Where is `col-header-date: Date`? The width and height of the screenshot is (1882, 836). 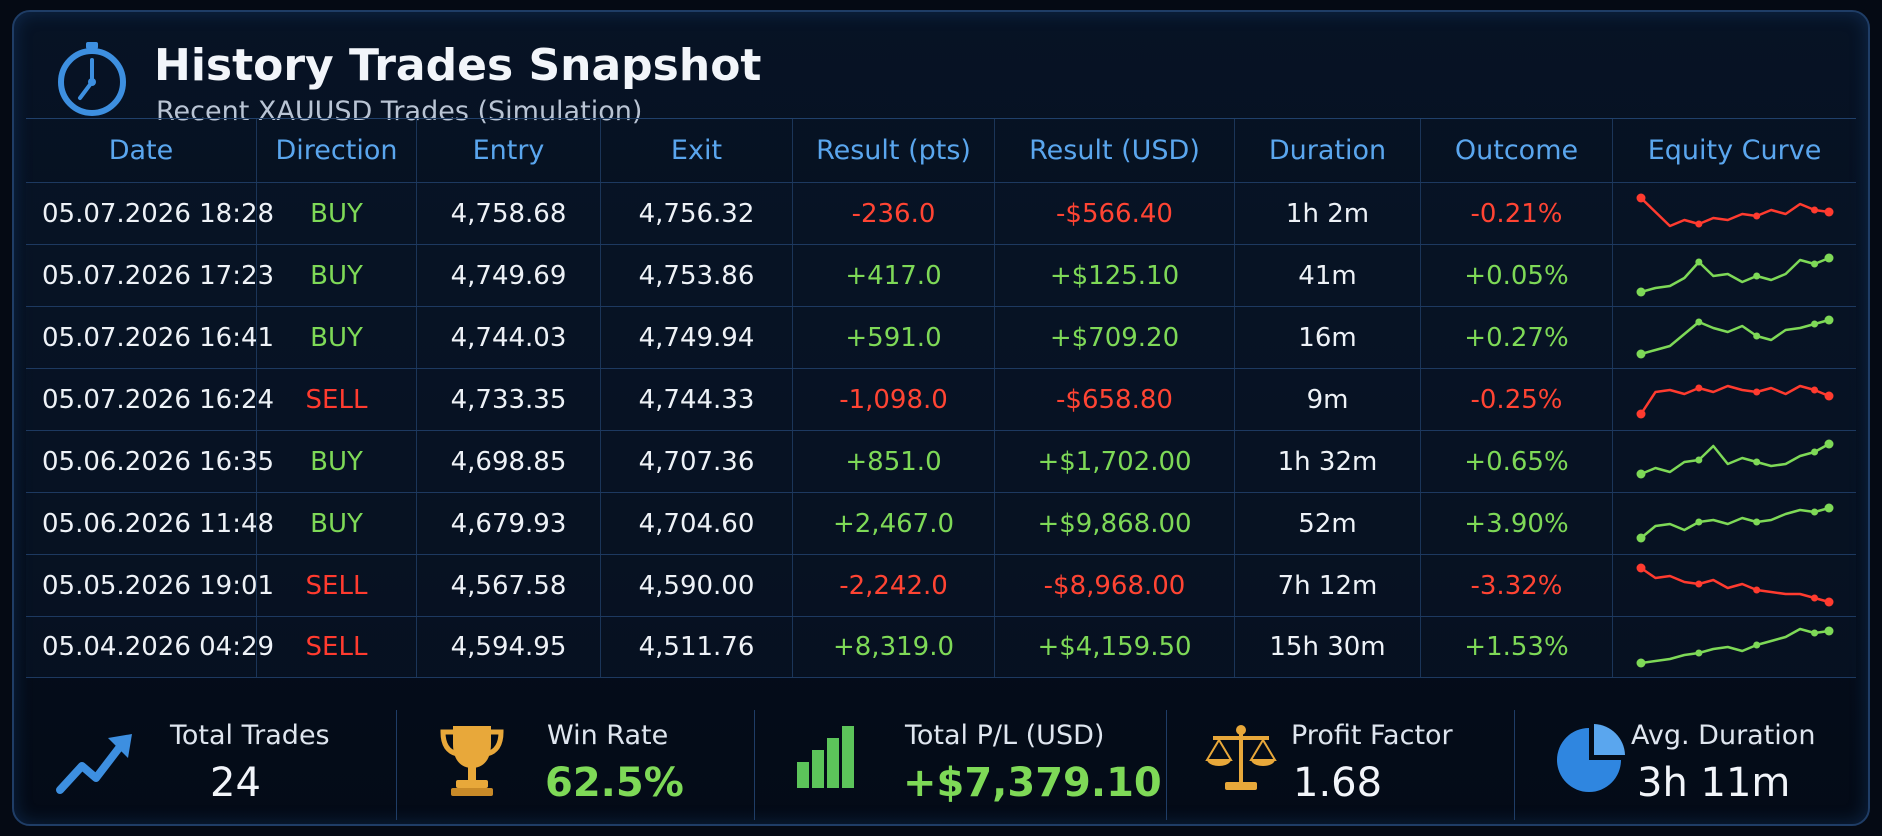 col-header-date: Date is located at coordinates (141, 150).